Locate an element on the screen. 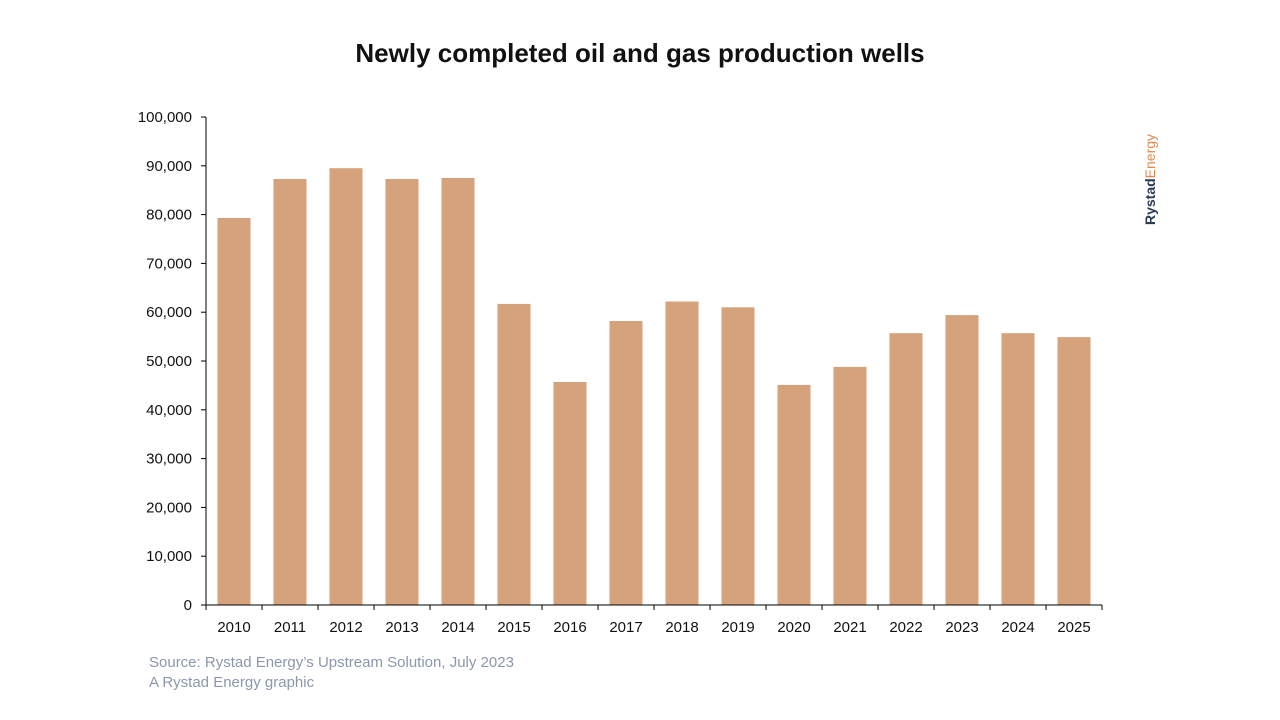 The height and width of the screenshot is (720, 1280). rystad-energy-logo: RystadEnergy is located at coordinates (1150, 179).